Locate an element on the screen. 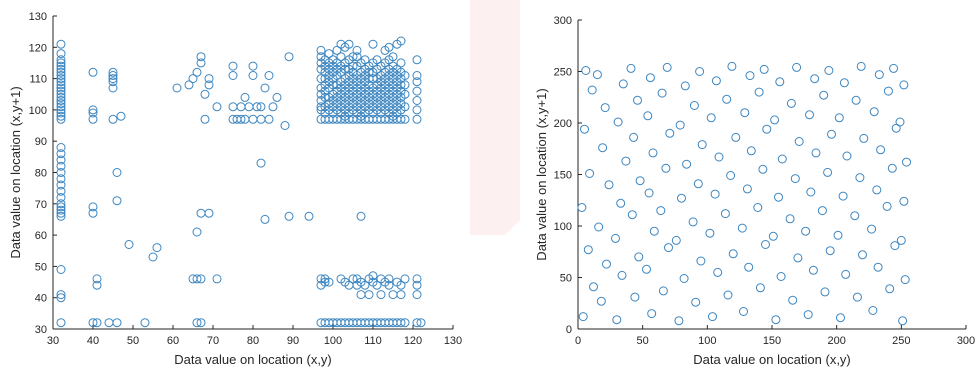 The width and height of the screenshot is (976, 376). y-tick-label: 100 is located at coordinates (563, 227).